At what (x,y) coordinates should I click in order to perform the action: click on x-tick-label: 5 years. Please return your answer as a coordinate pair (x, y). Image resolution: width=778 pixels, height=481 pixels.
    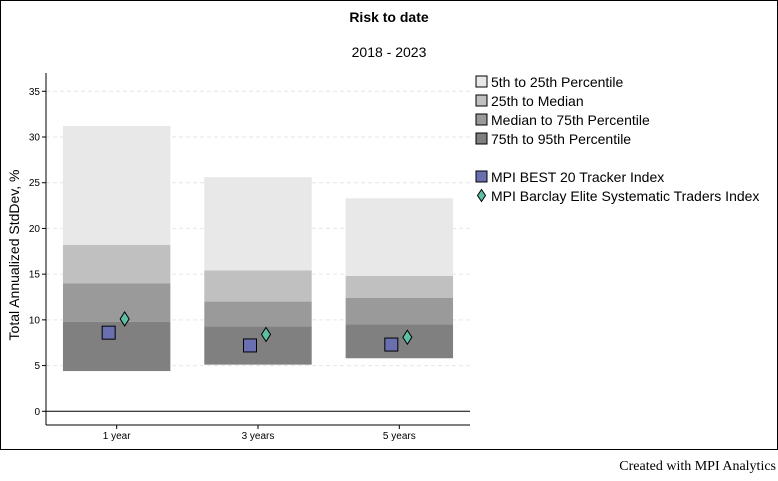
    Looking at the image, I should click on (399, 436).